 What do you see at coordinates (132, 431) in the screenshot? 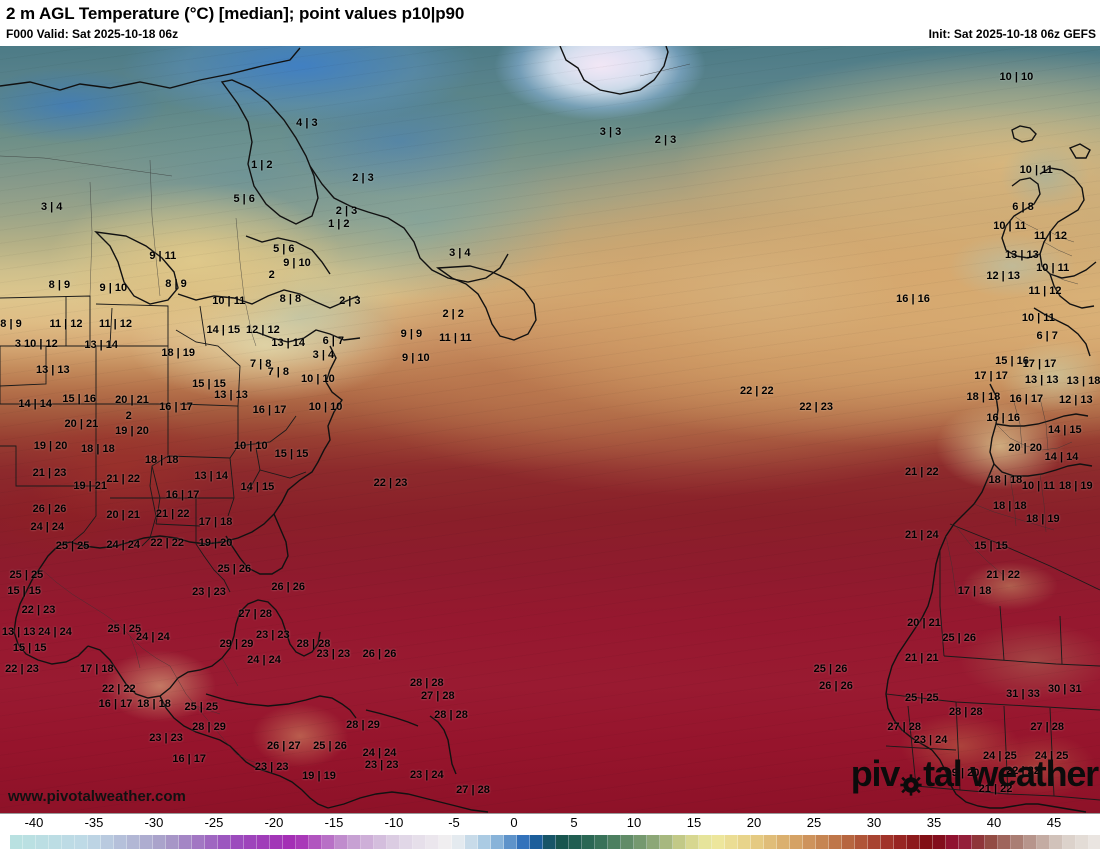
I see `point-value-label: 19 | 20` at bounding box center [132, 431].